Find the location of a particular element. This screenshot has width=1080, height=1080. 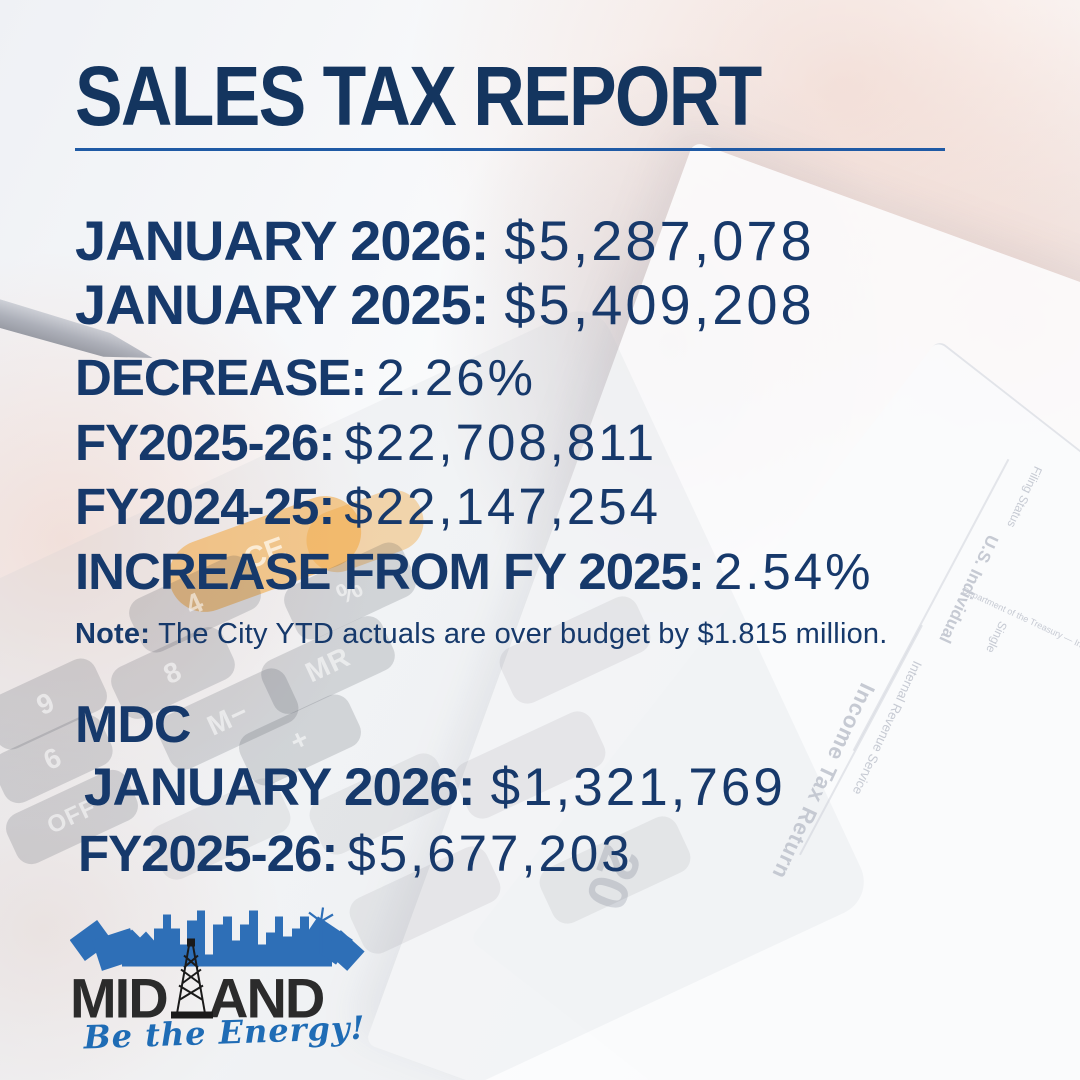

skyline-graphic is located at coordinates (217, 940).